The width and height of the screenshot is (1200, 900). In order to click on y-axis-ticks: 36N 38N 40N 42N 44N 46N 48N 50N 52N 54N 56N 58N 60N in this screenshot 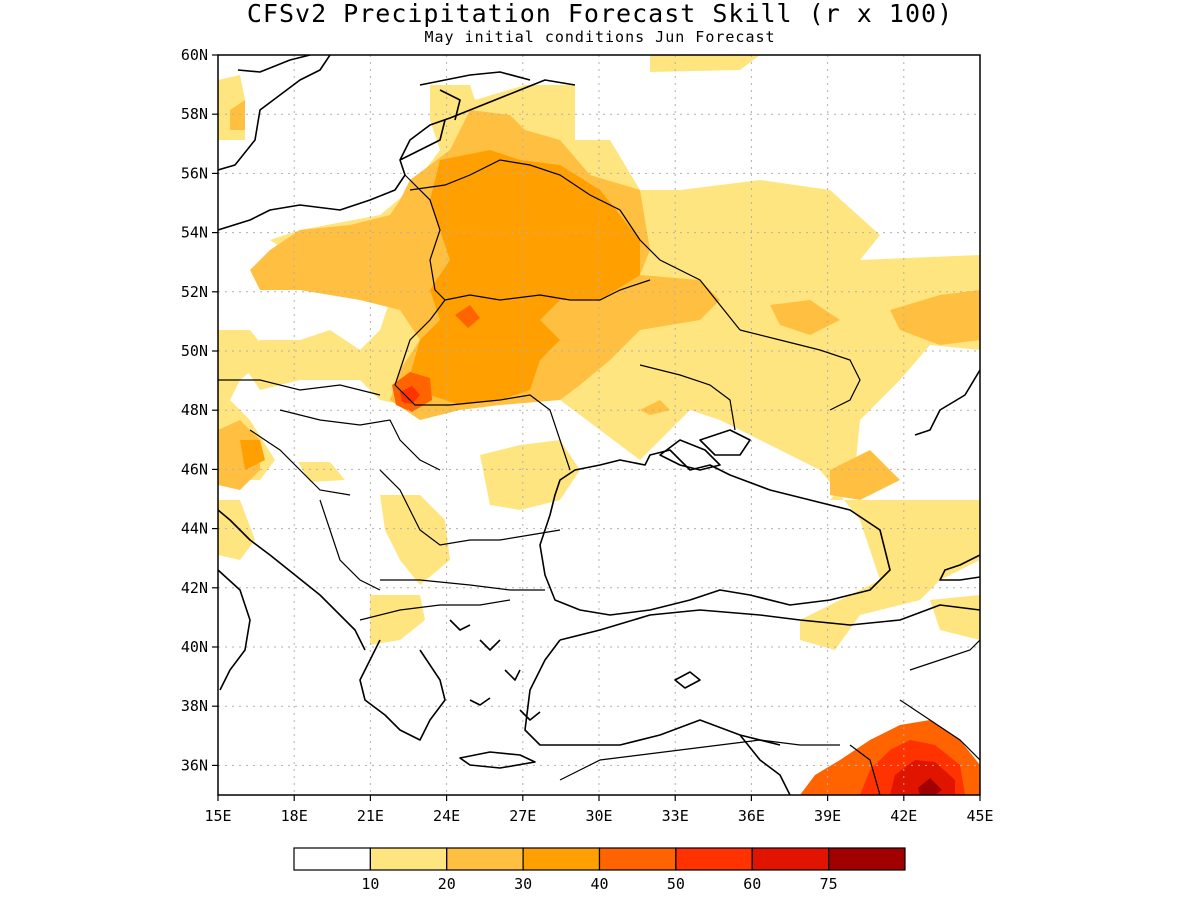, I will do `click(199, 410)`.